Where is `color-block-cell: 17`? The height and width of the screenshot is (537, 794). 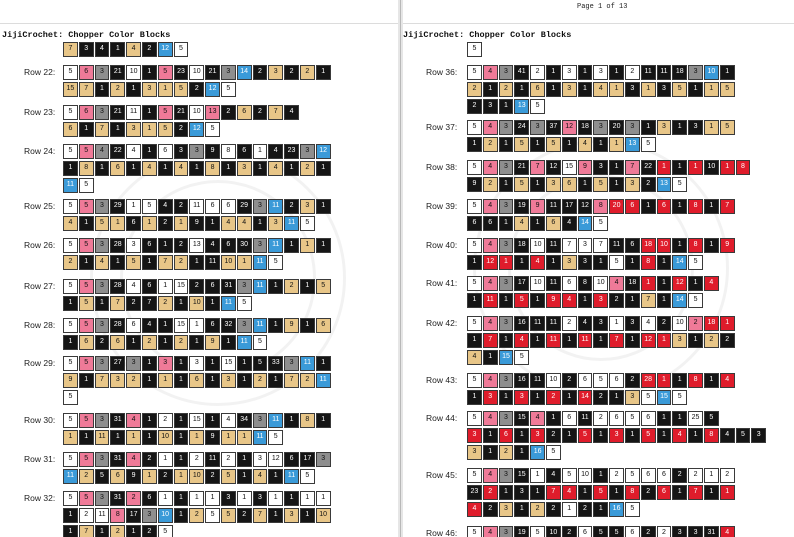
color-block-cell: 17 is located at coordinates (522, 283).